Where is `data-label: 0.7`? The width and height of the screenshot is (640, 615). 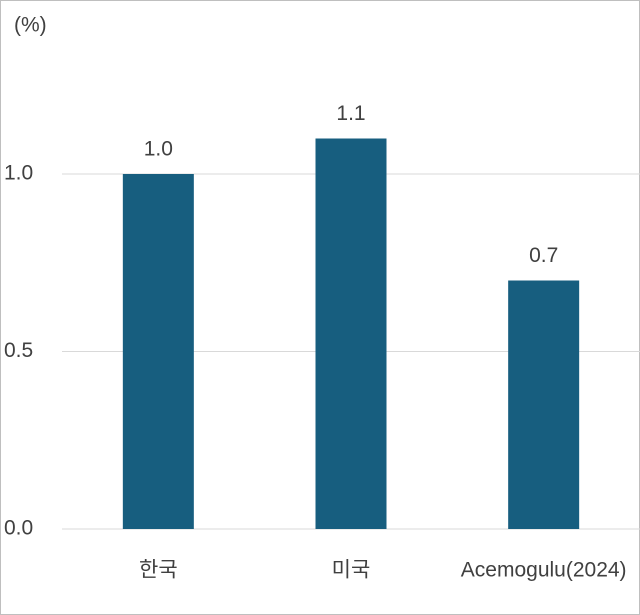
data-label: 0.7 is located at coordinates (543, 255).